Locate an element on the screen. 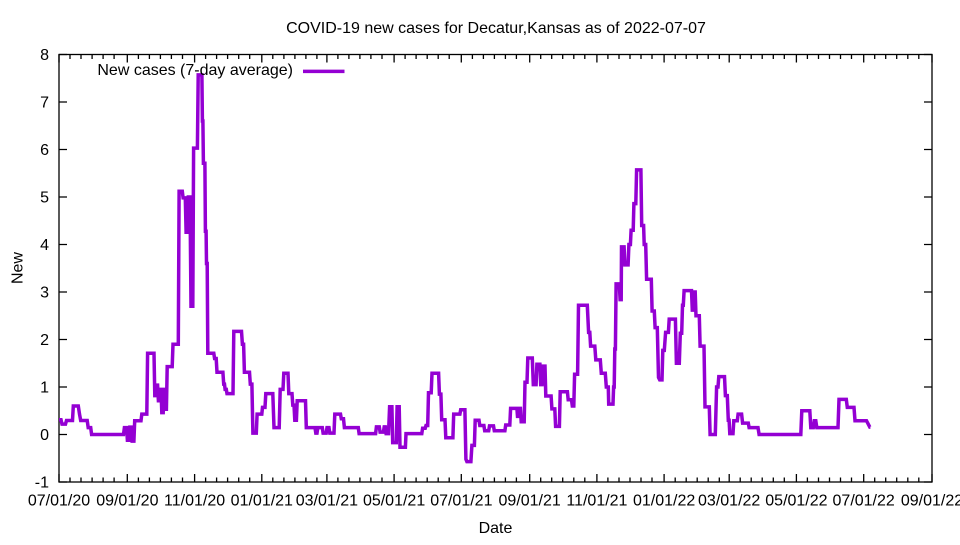  svg-text: New is located at coordinates (18, 268).